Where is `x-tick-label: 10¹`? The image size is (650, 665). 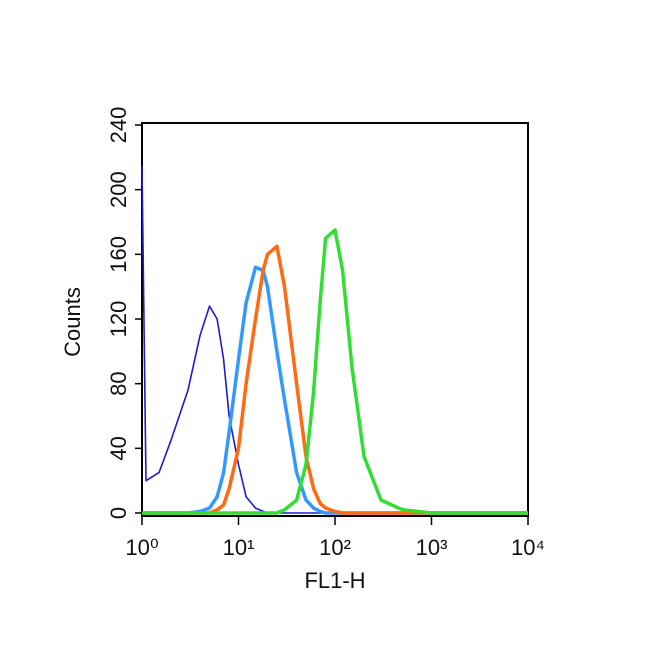
x-tick-label: 10¹ is located at coordinates (239, 547).